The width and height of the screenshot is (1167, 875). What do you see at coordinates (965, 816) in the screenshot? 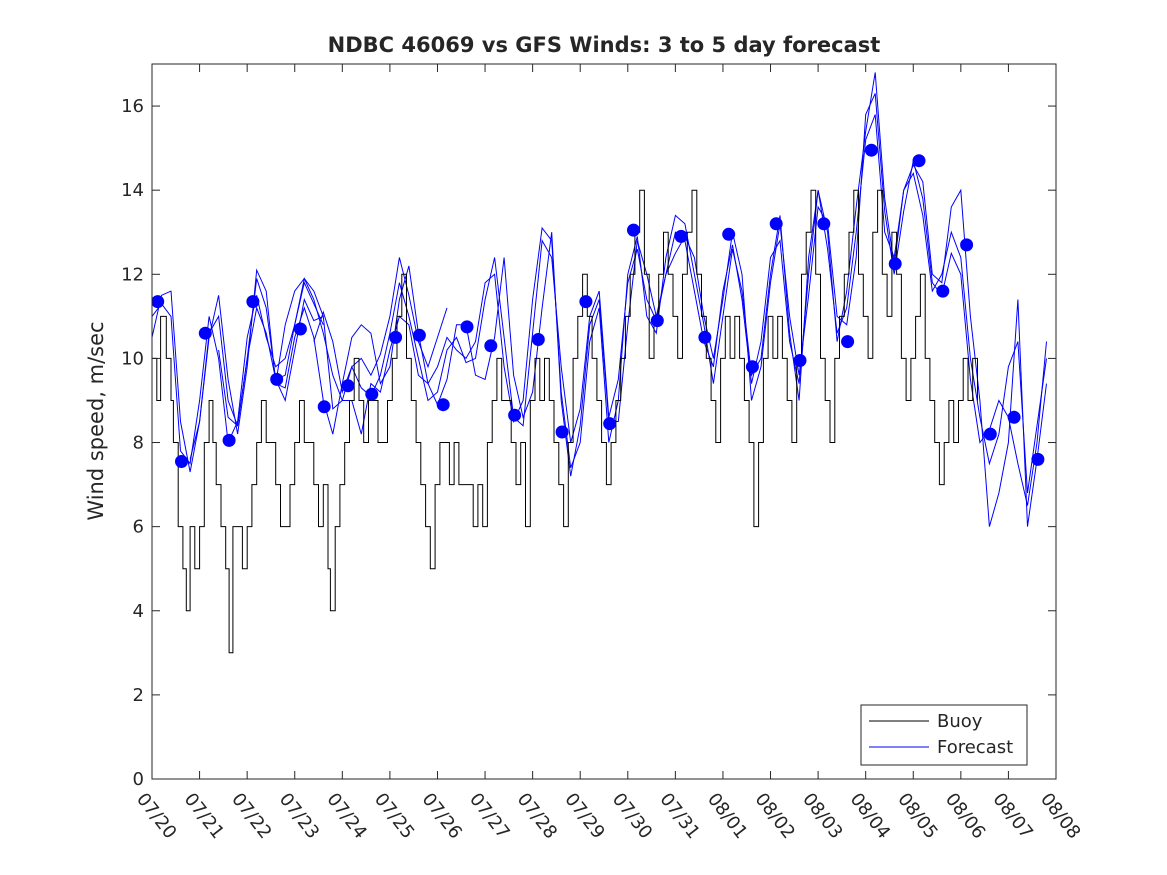
I see `x-tick-label: 08/06` at bounding box center [965, 816].